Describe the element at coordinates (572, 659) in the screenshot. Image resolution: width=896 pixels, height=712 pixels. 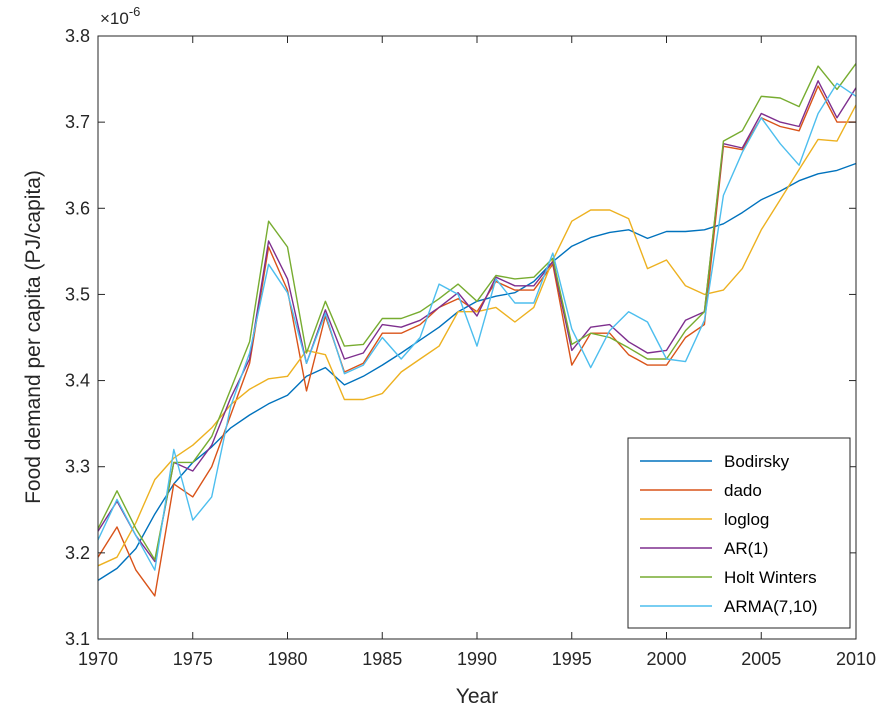
I see `x-tick-label: 1995` at that location.